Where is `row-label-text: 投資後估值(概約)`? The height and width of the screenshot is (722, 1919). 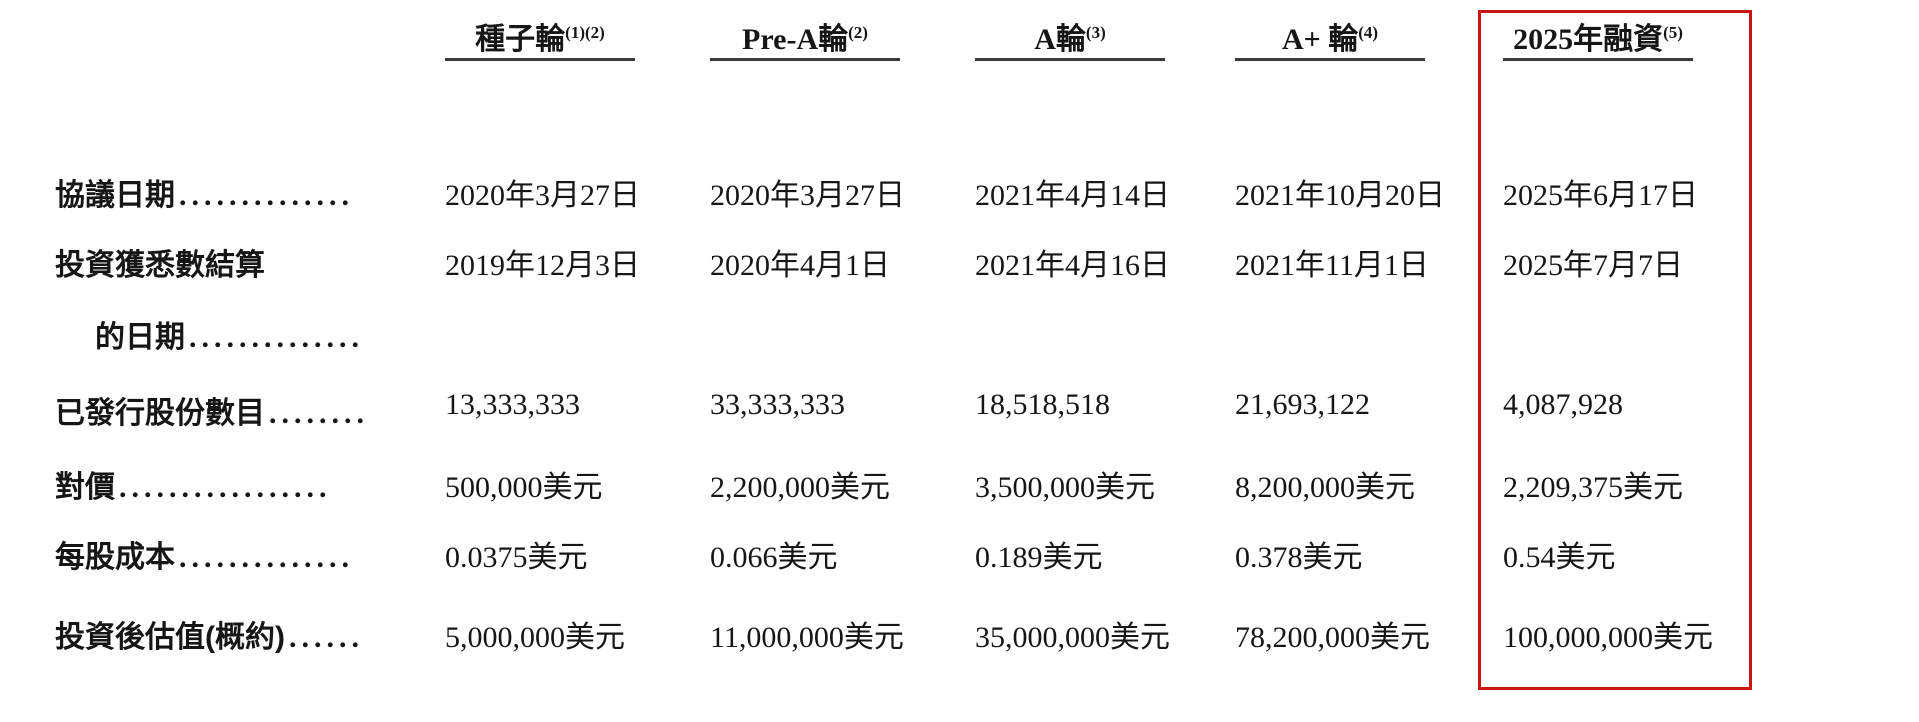
row-label-text: 投資後估值(概約) is located at coordinates (170, 637).